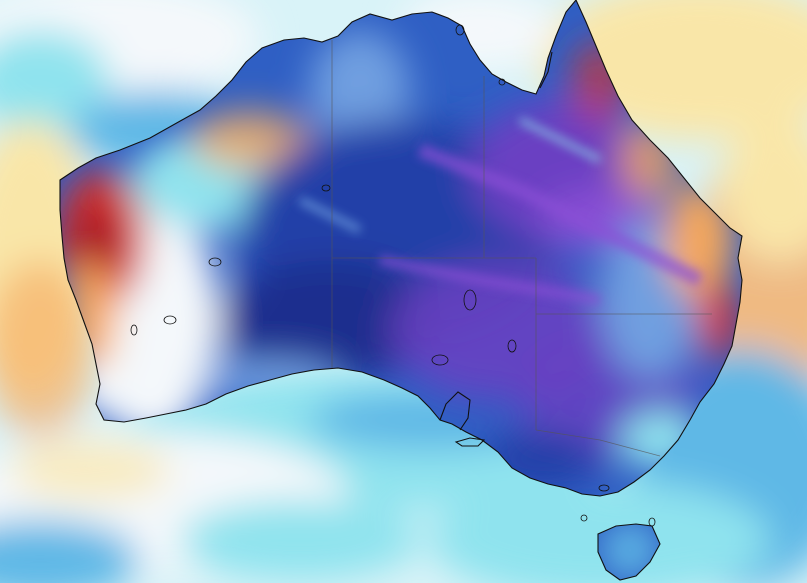  Describe the element at coordinates (455, 411) in the screenshot. I see `spencer-gulf` at that location.